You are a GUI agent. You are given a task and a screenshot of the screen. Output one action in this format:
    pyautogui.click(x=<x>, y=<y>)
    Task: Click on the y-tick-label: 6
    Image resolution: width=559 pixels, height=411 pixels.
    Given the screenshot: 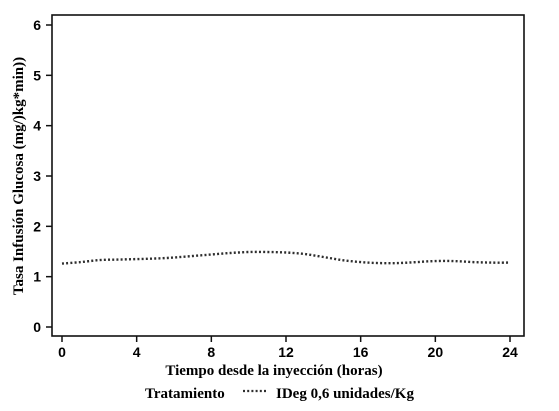 What is the action you would take?
    pyautogui.click(x=37, y=25)
    